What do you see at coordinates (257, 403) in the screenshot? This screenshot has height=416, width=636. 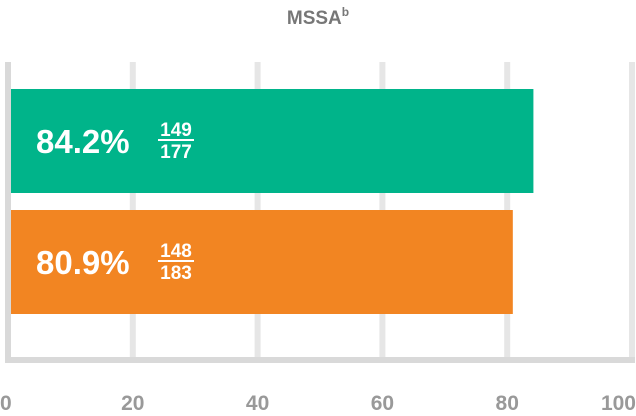 I see `x-tick-label: 40` at bounding box center [257, 403].